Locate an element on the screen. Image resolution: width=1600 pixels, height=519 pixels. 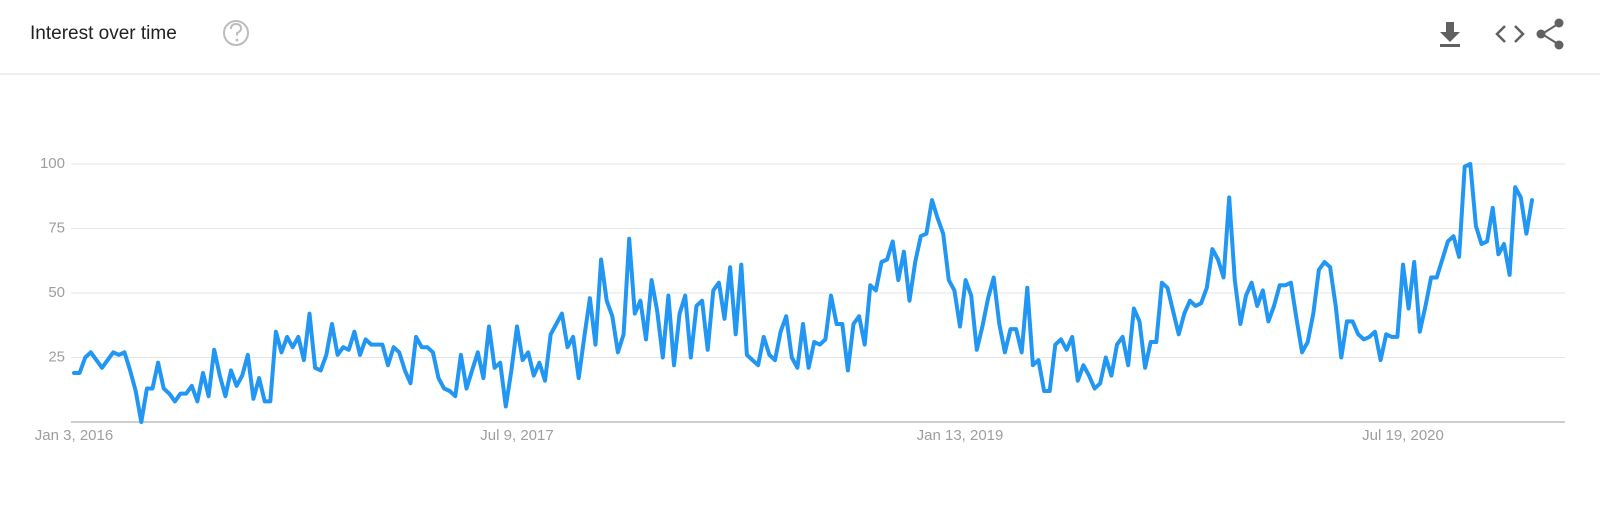
download-arrow is located at coordinates (1450, 32).